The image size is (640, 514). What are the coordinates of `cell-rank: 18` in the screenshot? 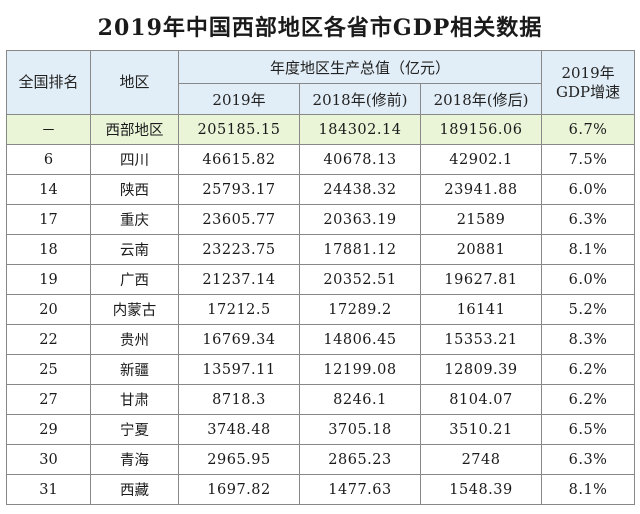 It's located at (48, 249).